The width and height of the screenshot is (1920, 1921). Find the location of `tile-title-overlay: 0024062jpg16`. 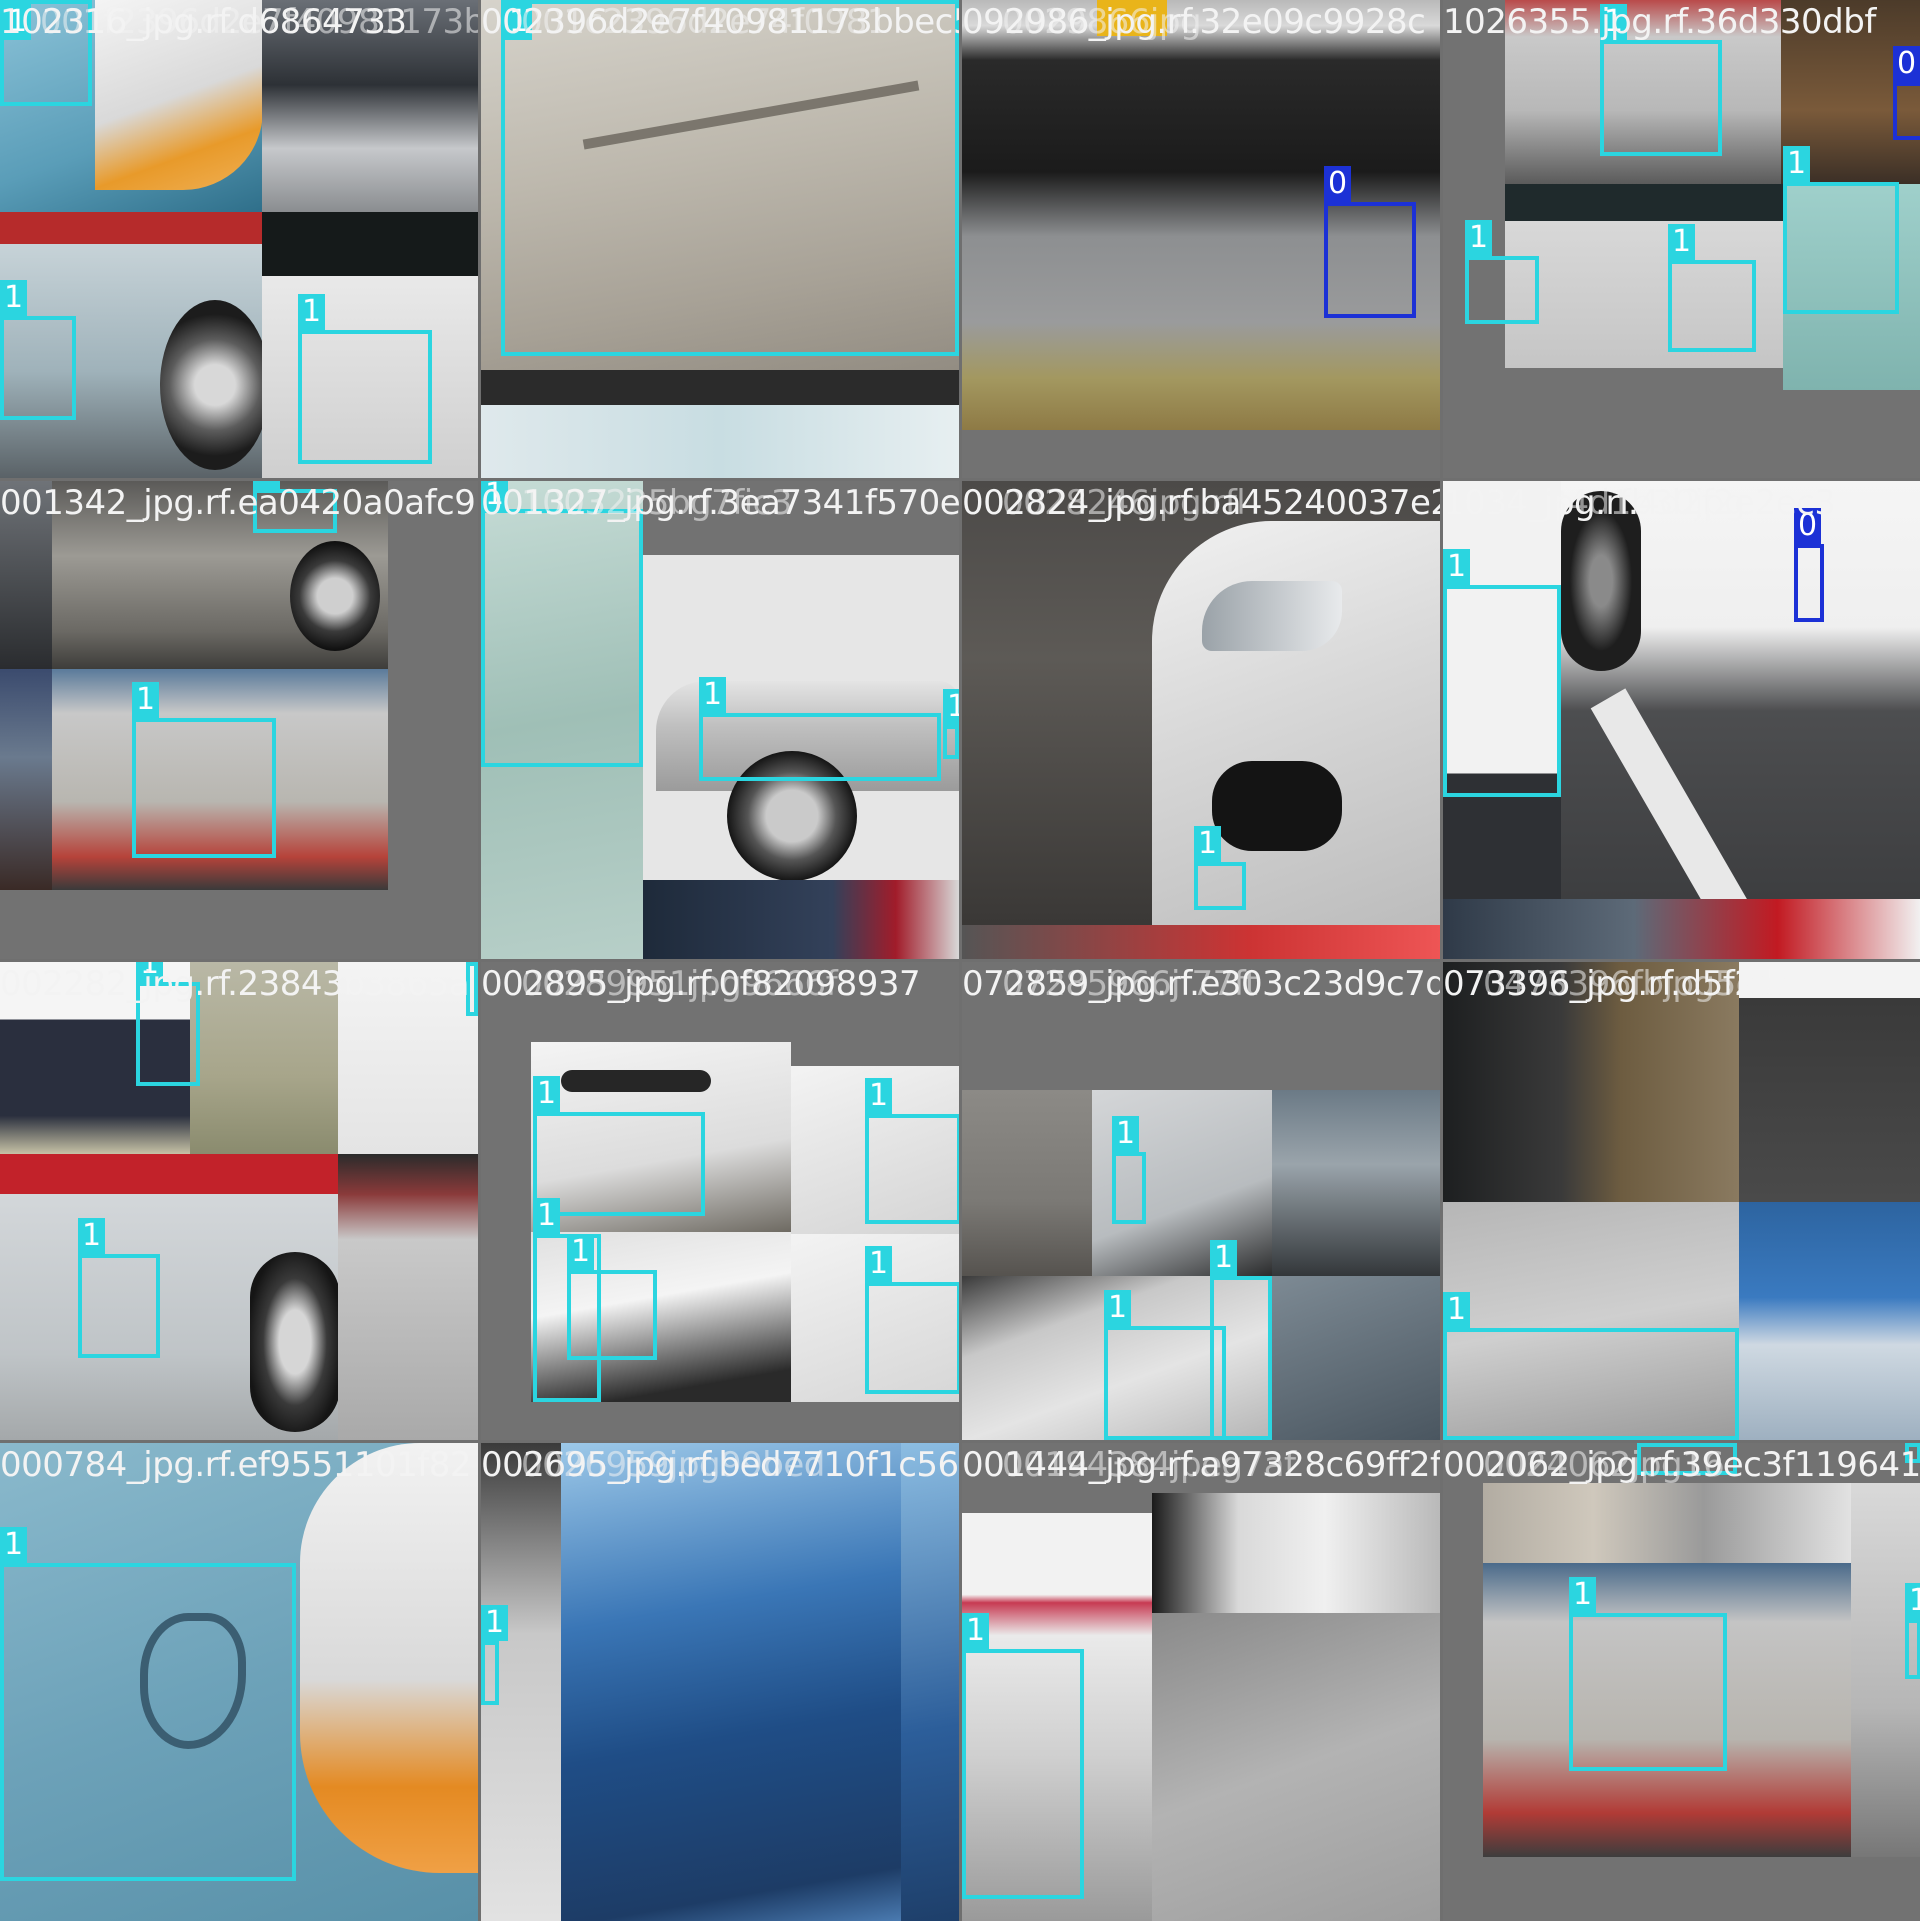

tile-title-overlay: 0024062jpg16 is located at coordinates (1604, 1465).